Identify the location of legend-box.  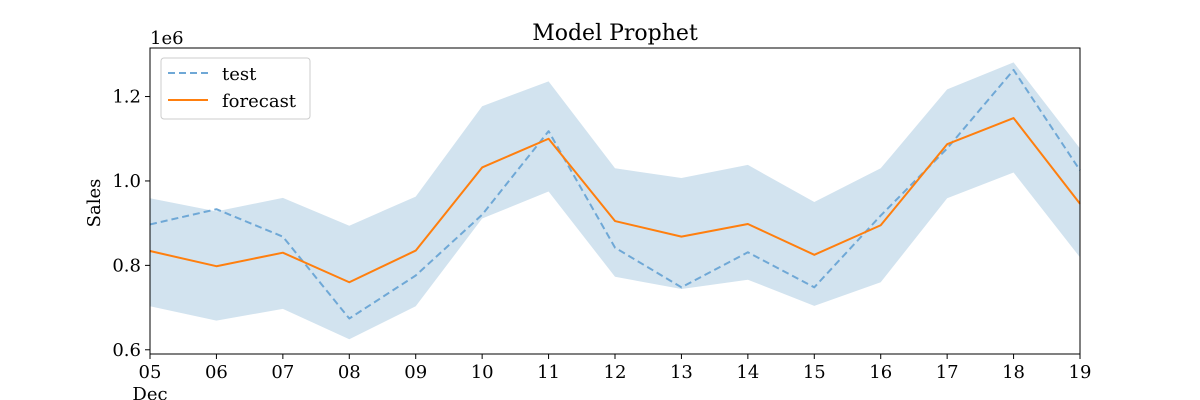
(235, 88).